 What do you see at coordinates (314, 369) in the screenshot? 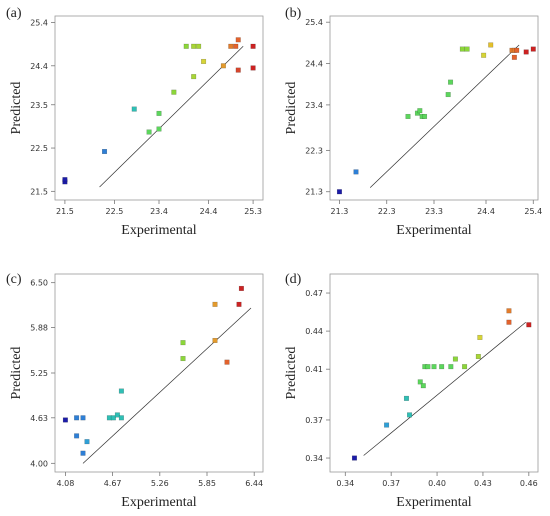
I see `y-tick-label: 0.41` at bounding box center [314, 369].